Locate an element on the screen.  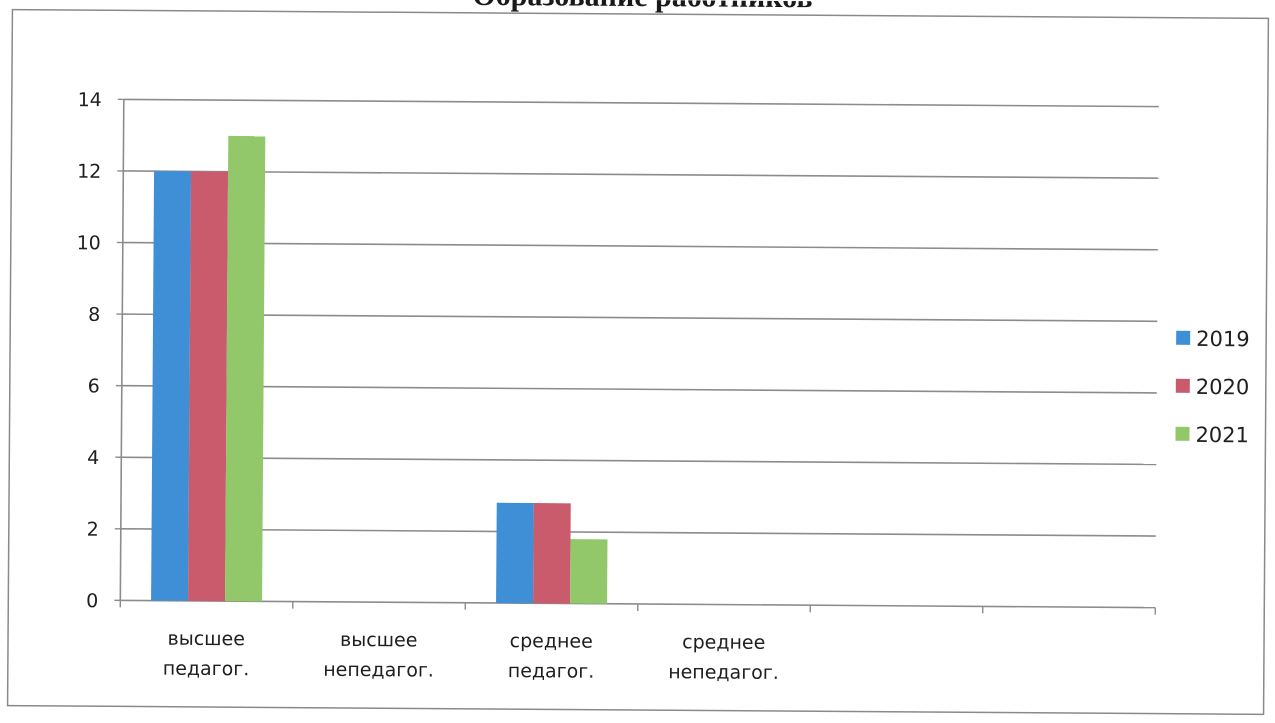
y-tick-label: 6 is located at coordinates (94, 386).